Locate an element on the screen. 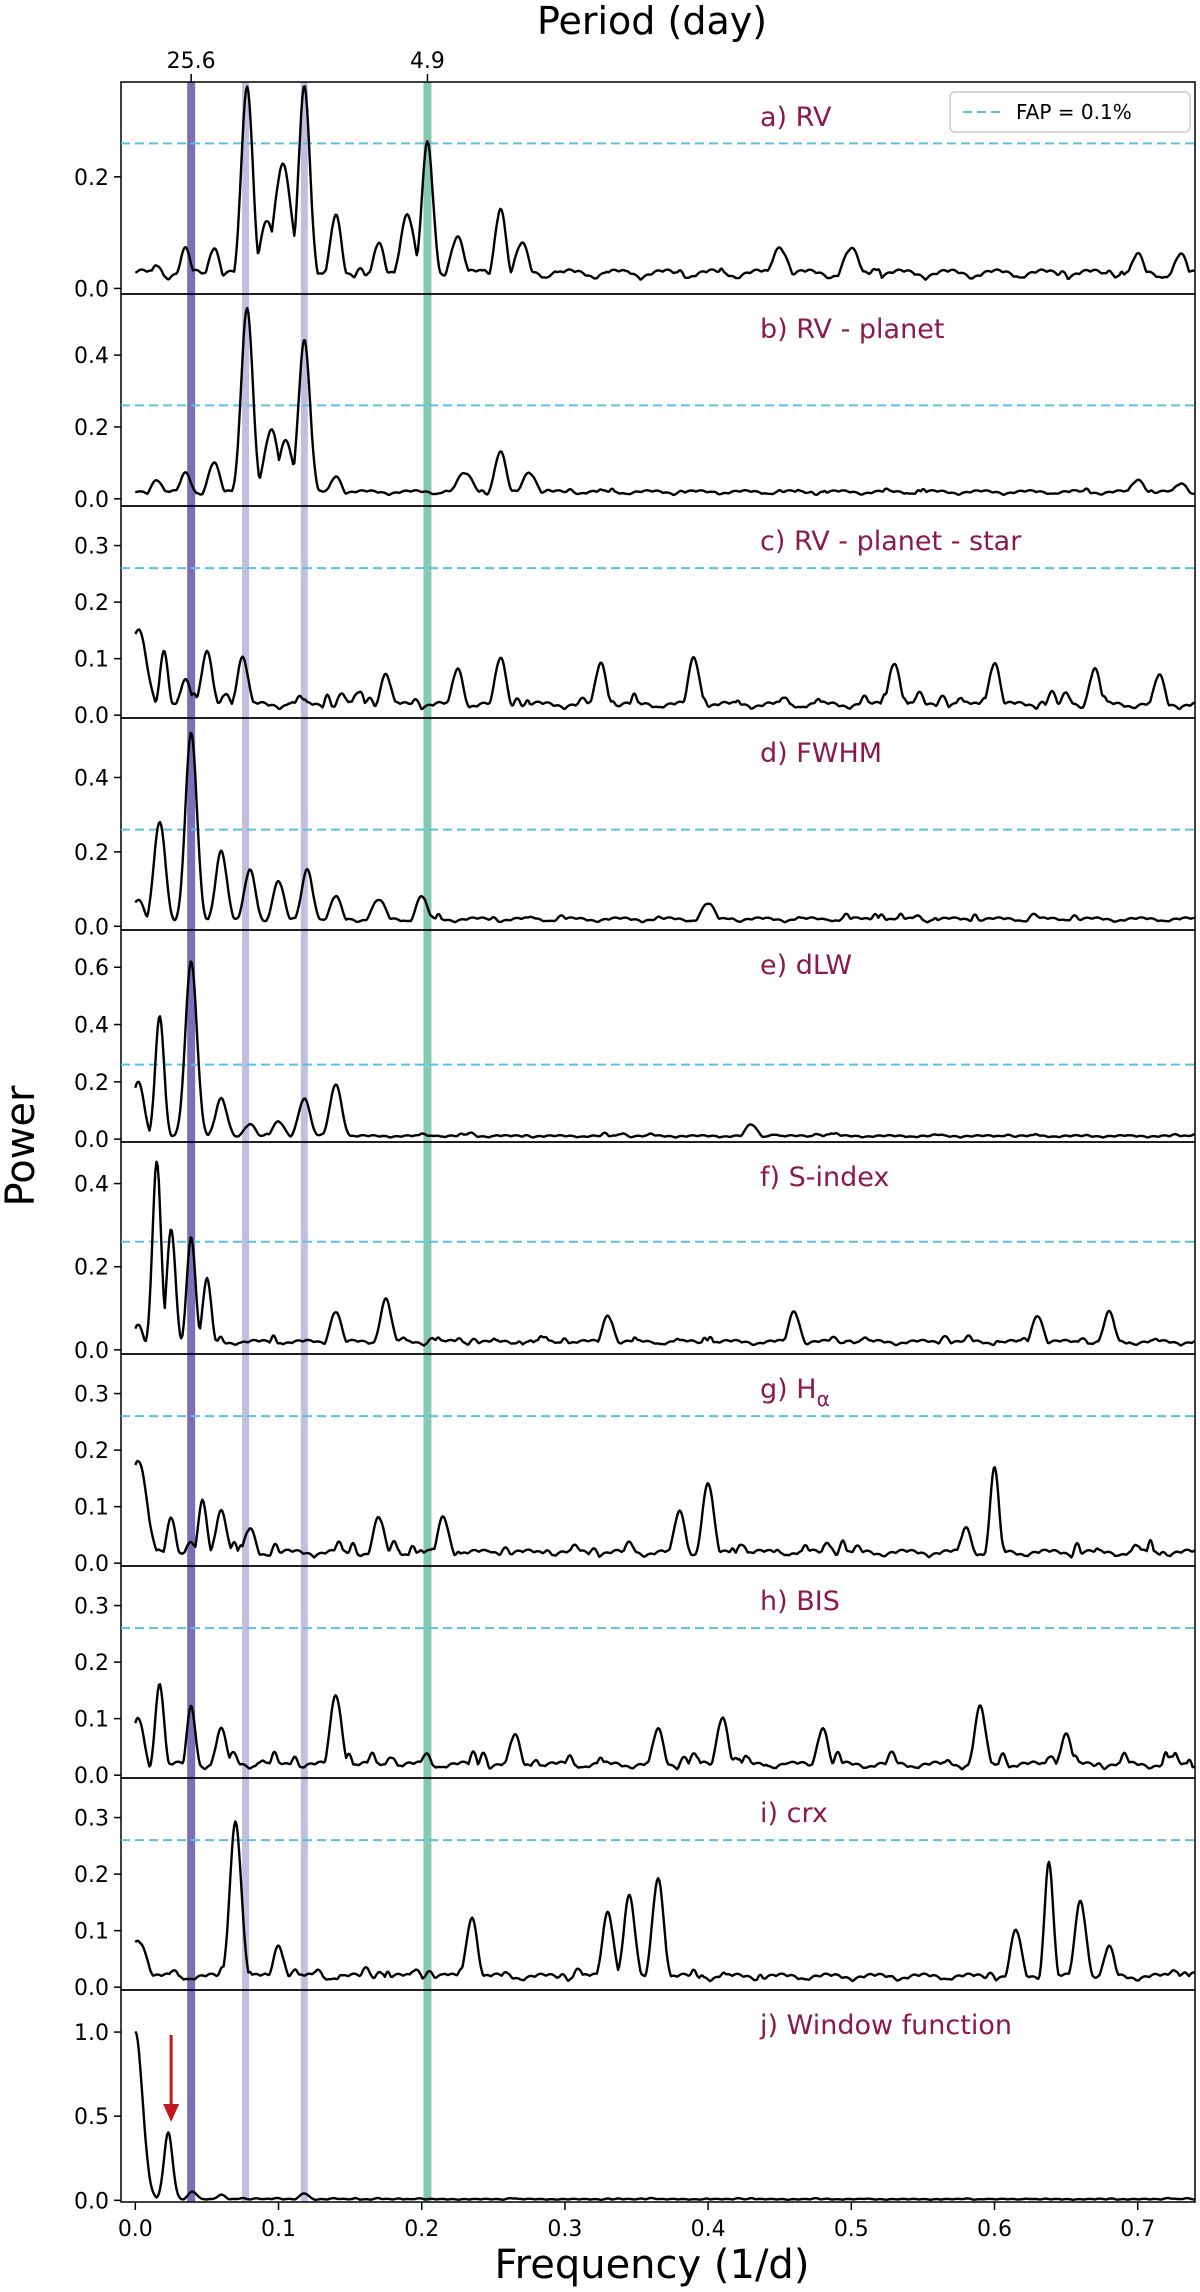  panel-d: 0.0 0.2 0.4 d) FWHM is located at coordinates (635, 828).